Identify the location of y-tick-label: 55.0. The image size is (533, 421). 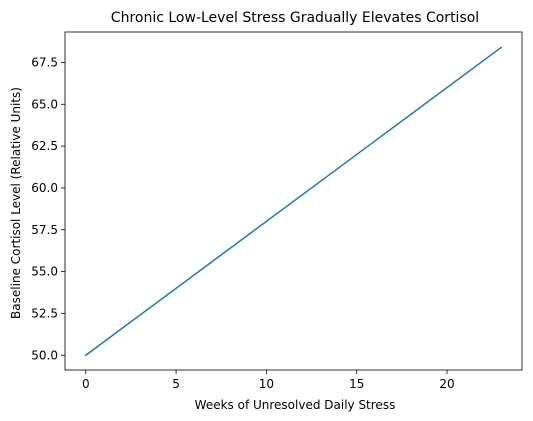
(44, 272).